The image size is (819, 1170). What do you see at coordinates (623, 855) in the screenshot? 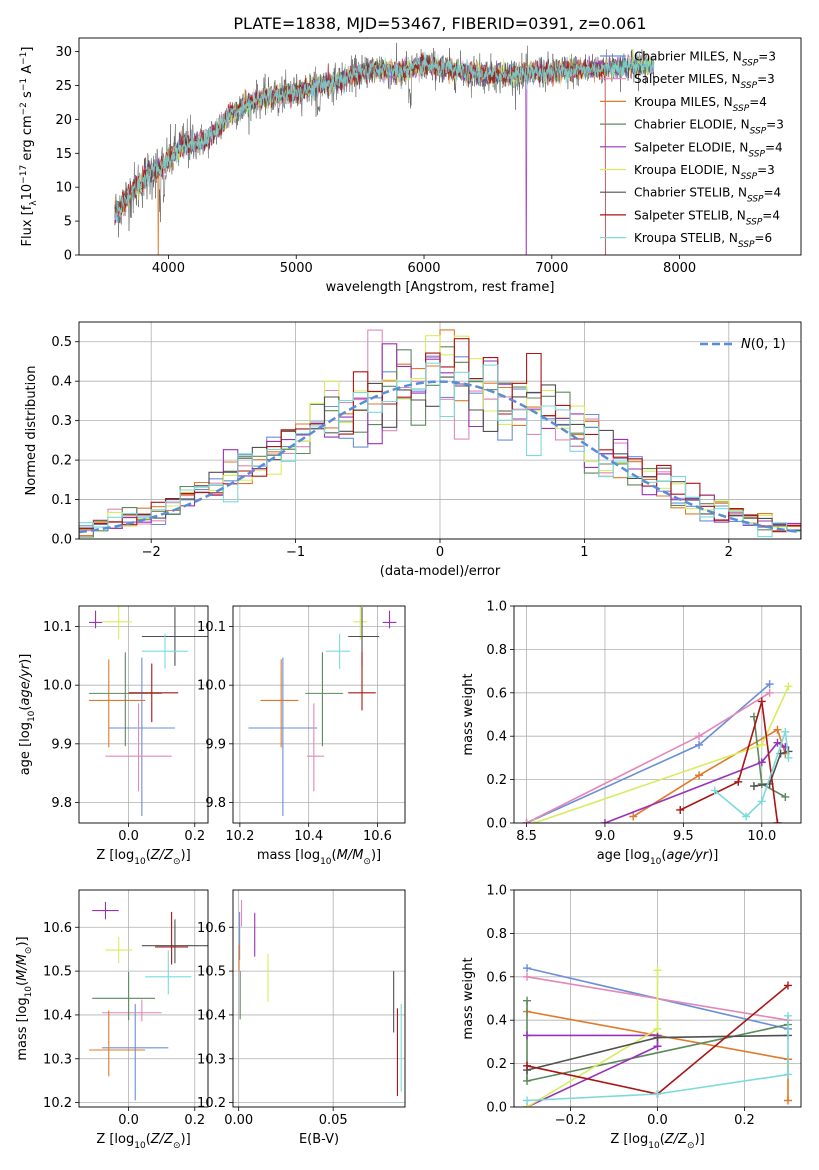
I see `label-part: age [log` at bounding box center [623, 855].